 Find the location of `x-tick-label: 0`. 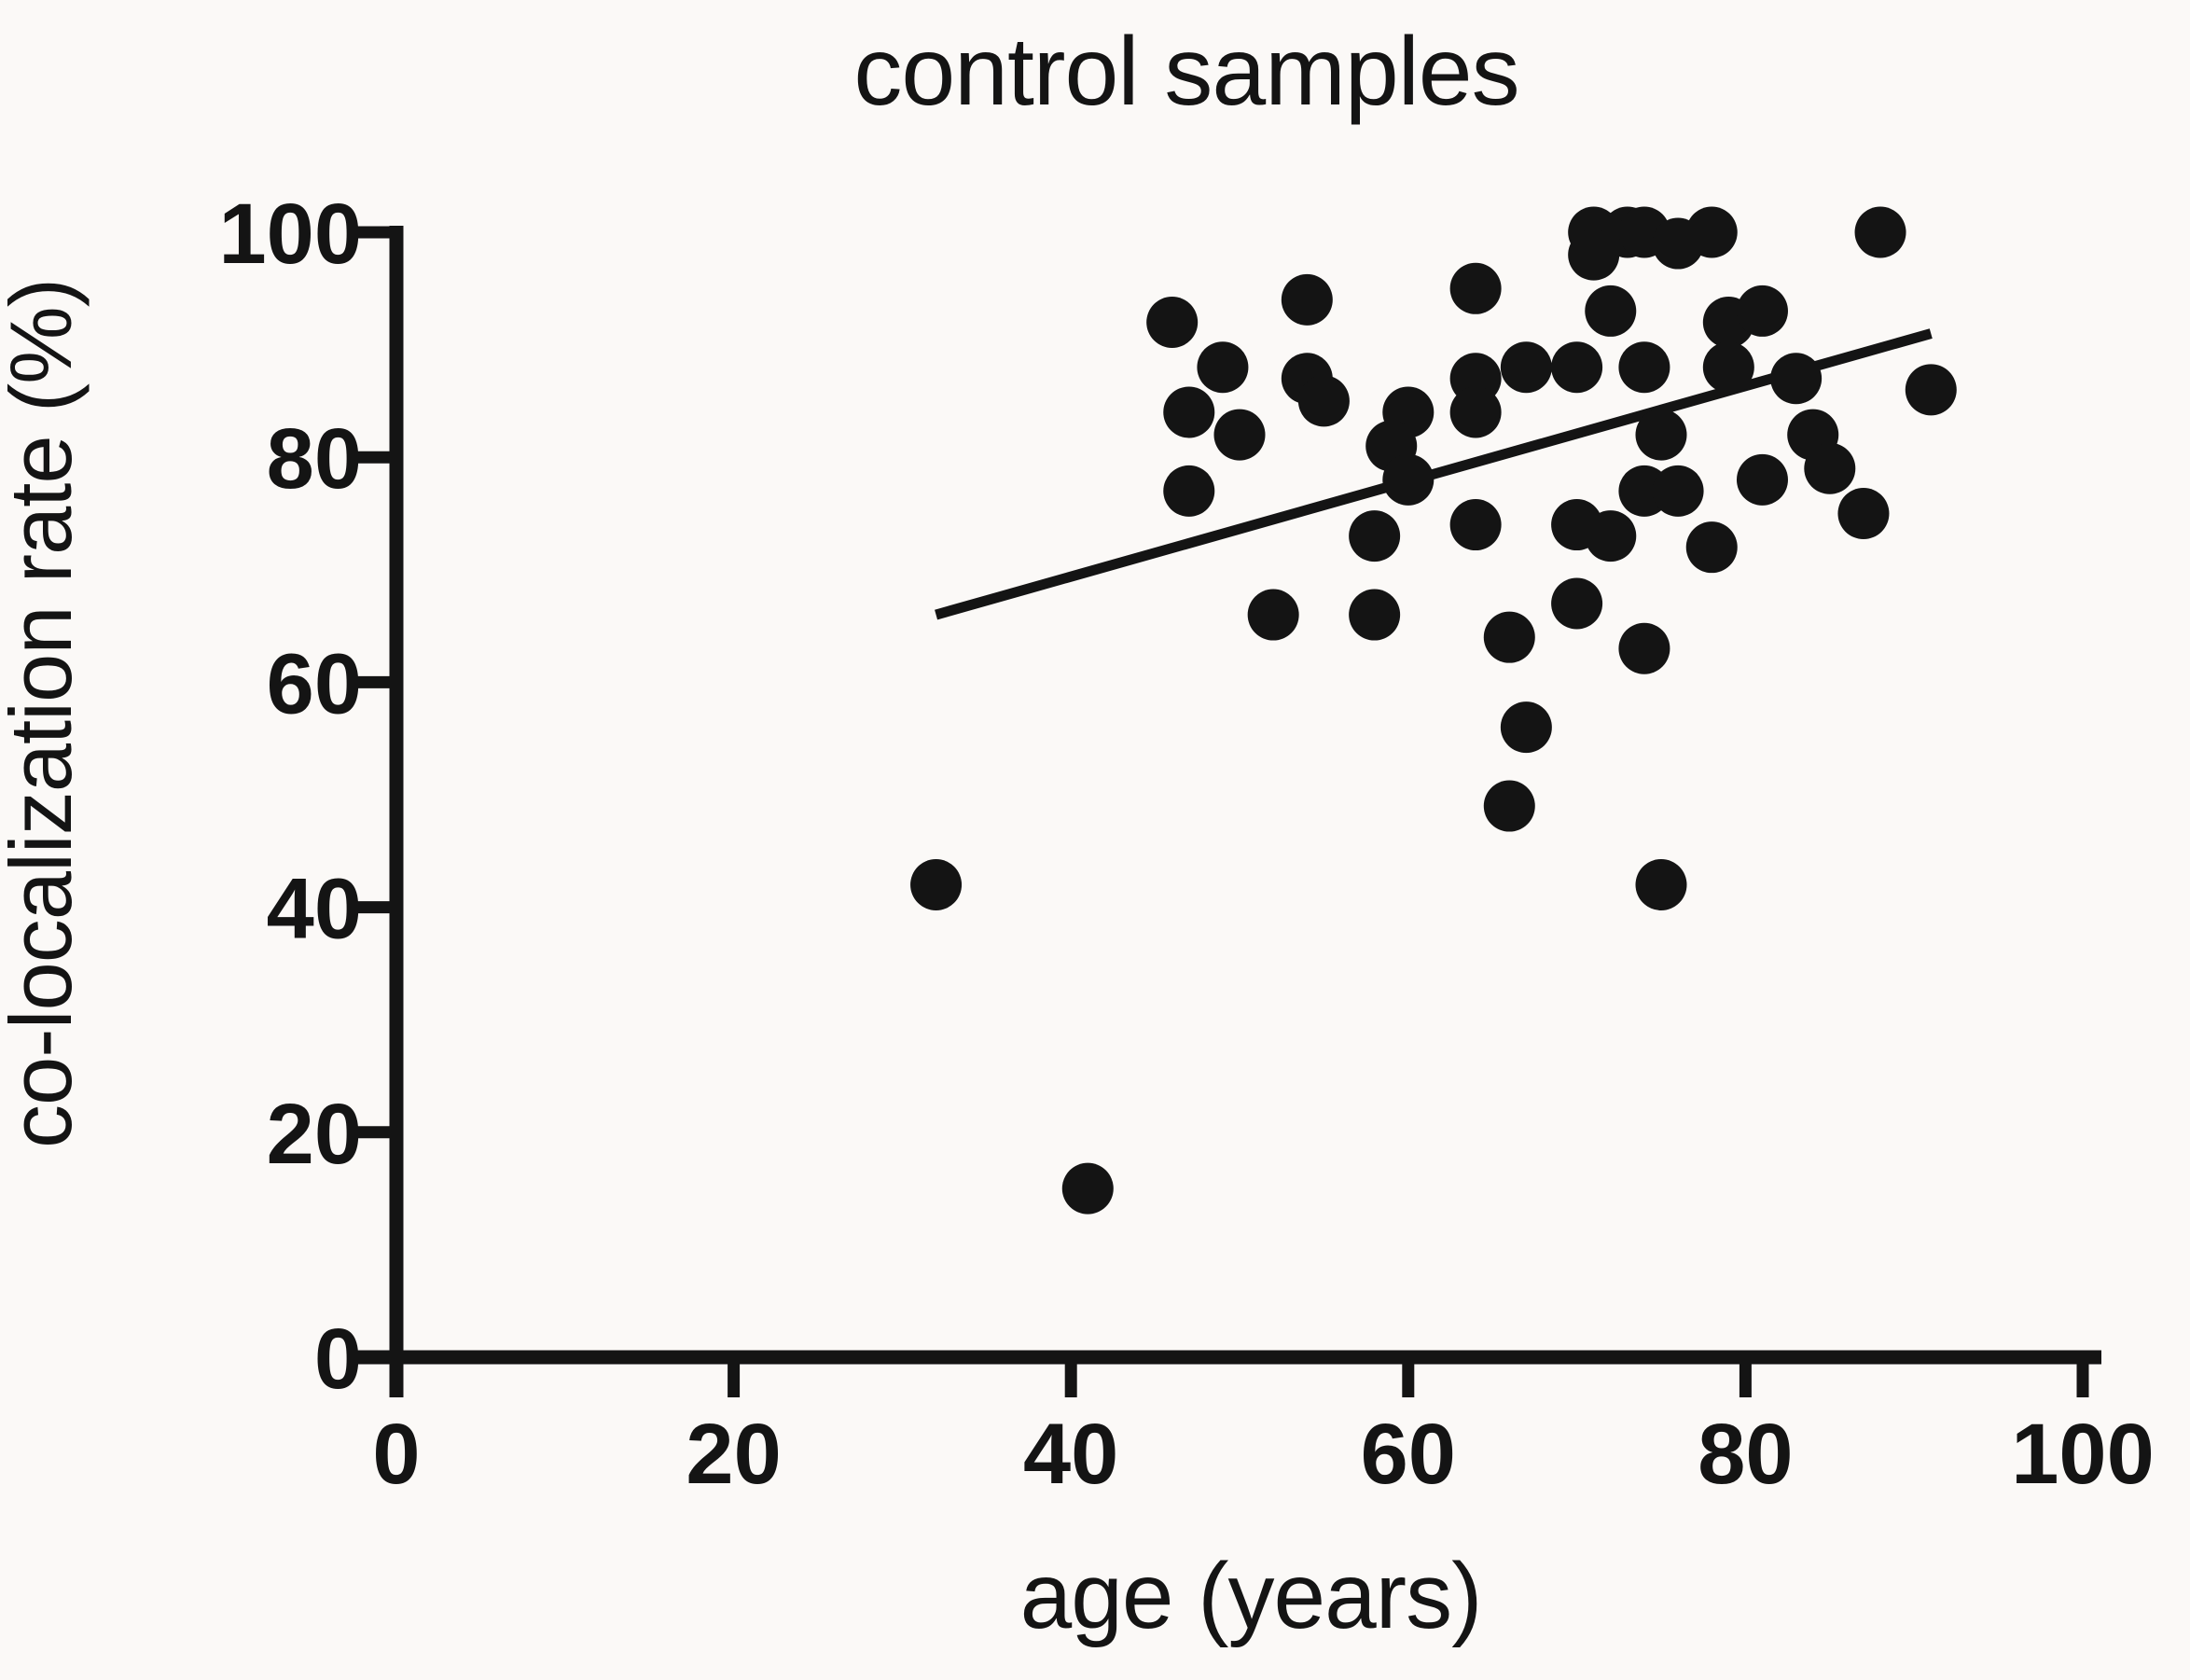

x-tick-label: 0 is located at coordinates (396, 1454).